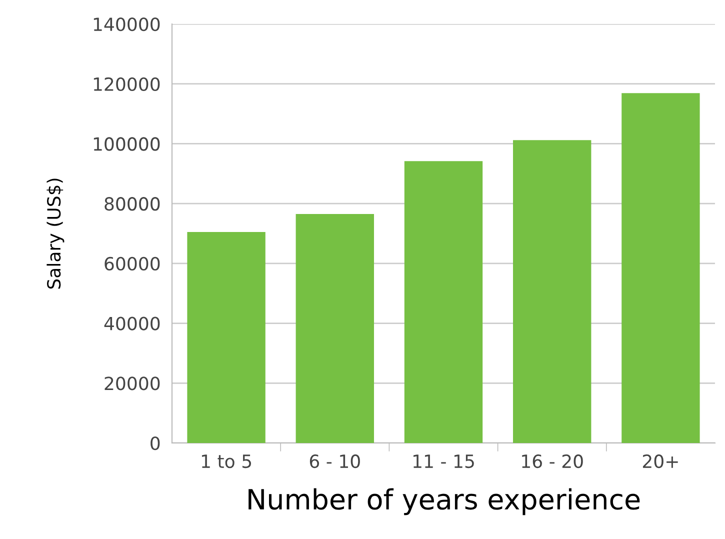 The image size is (725, 539). I want to click on y-axis-title: Salary (US$), so click(55, 233).